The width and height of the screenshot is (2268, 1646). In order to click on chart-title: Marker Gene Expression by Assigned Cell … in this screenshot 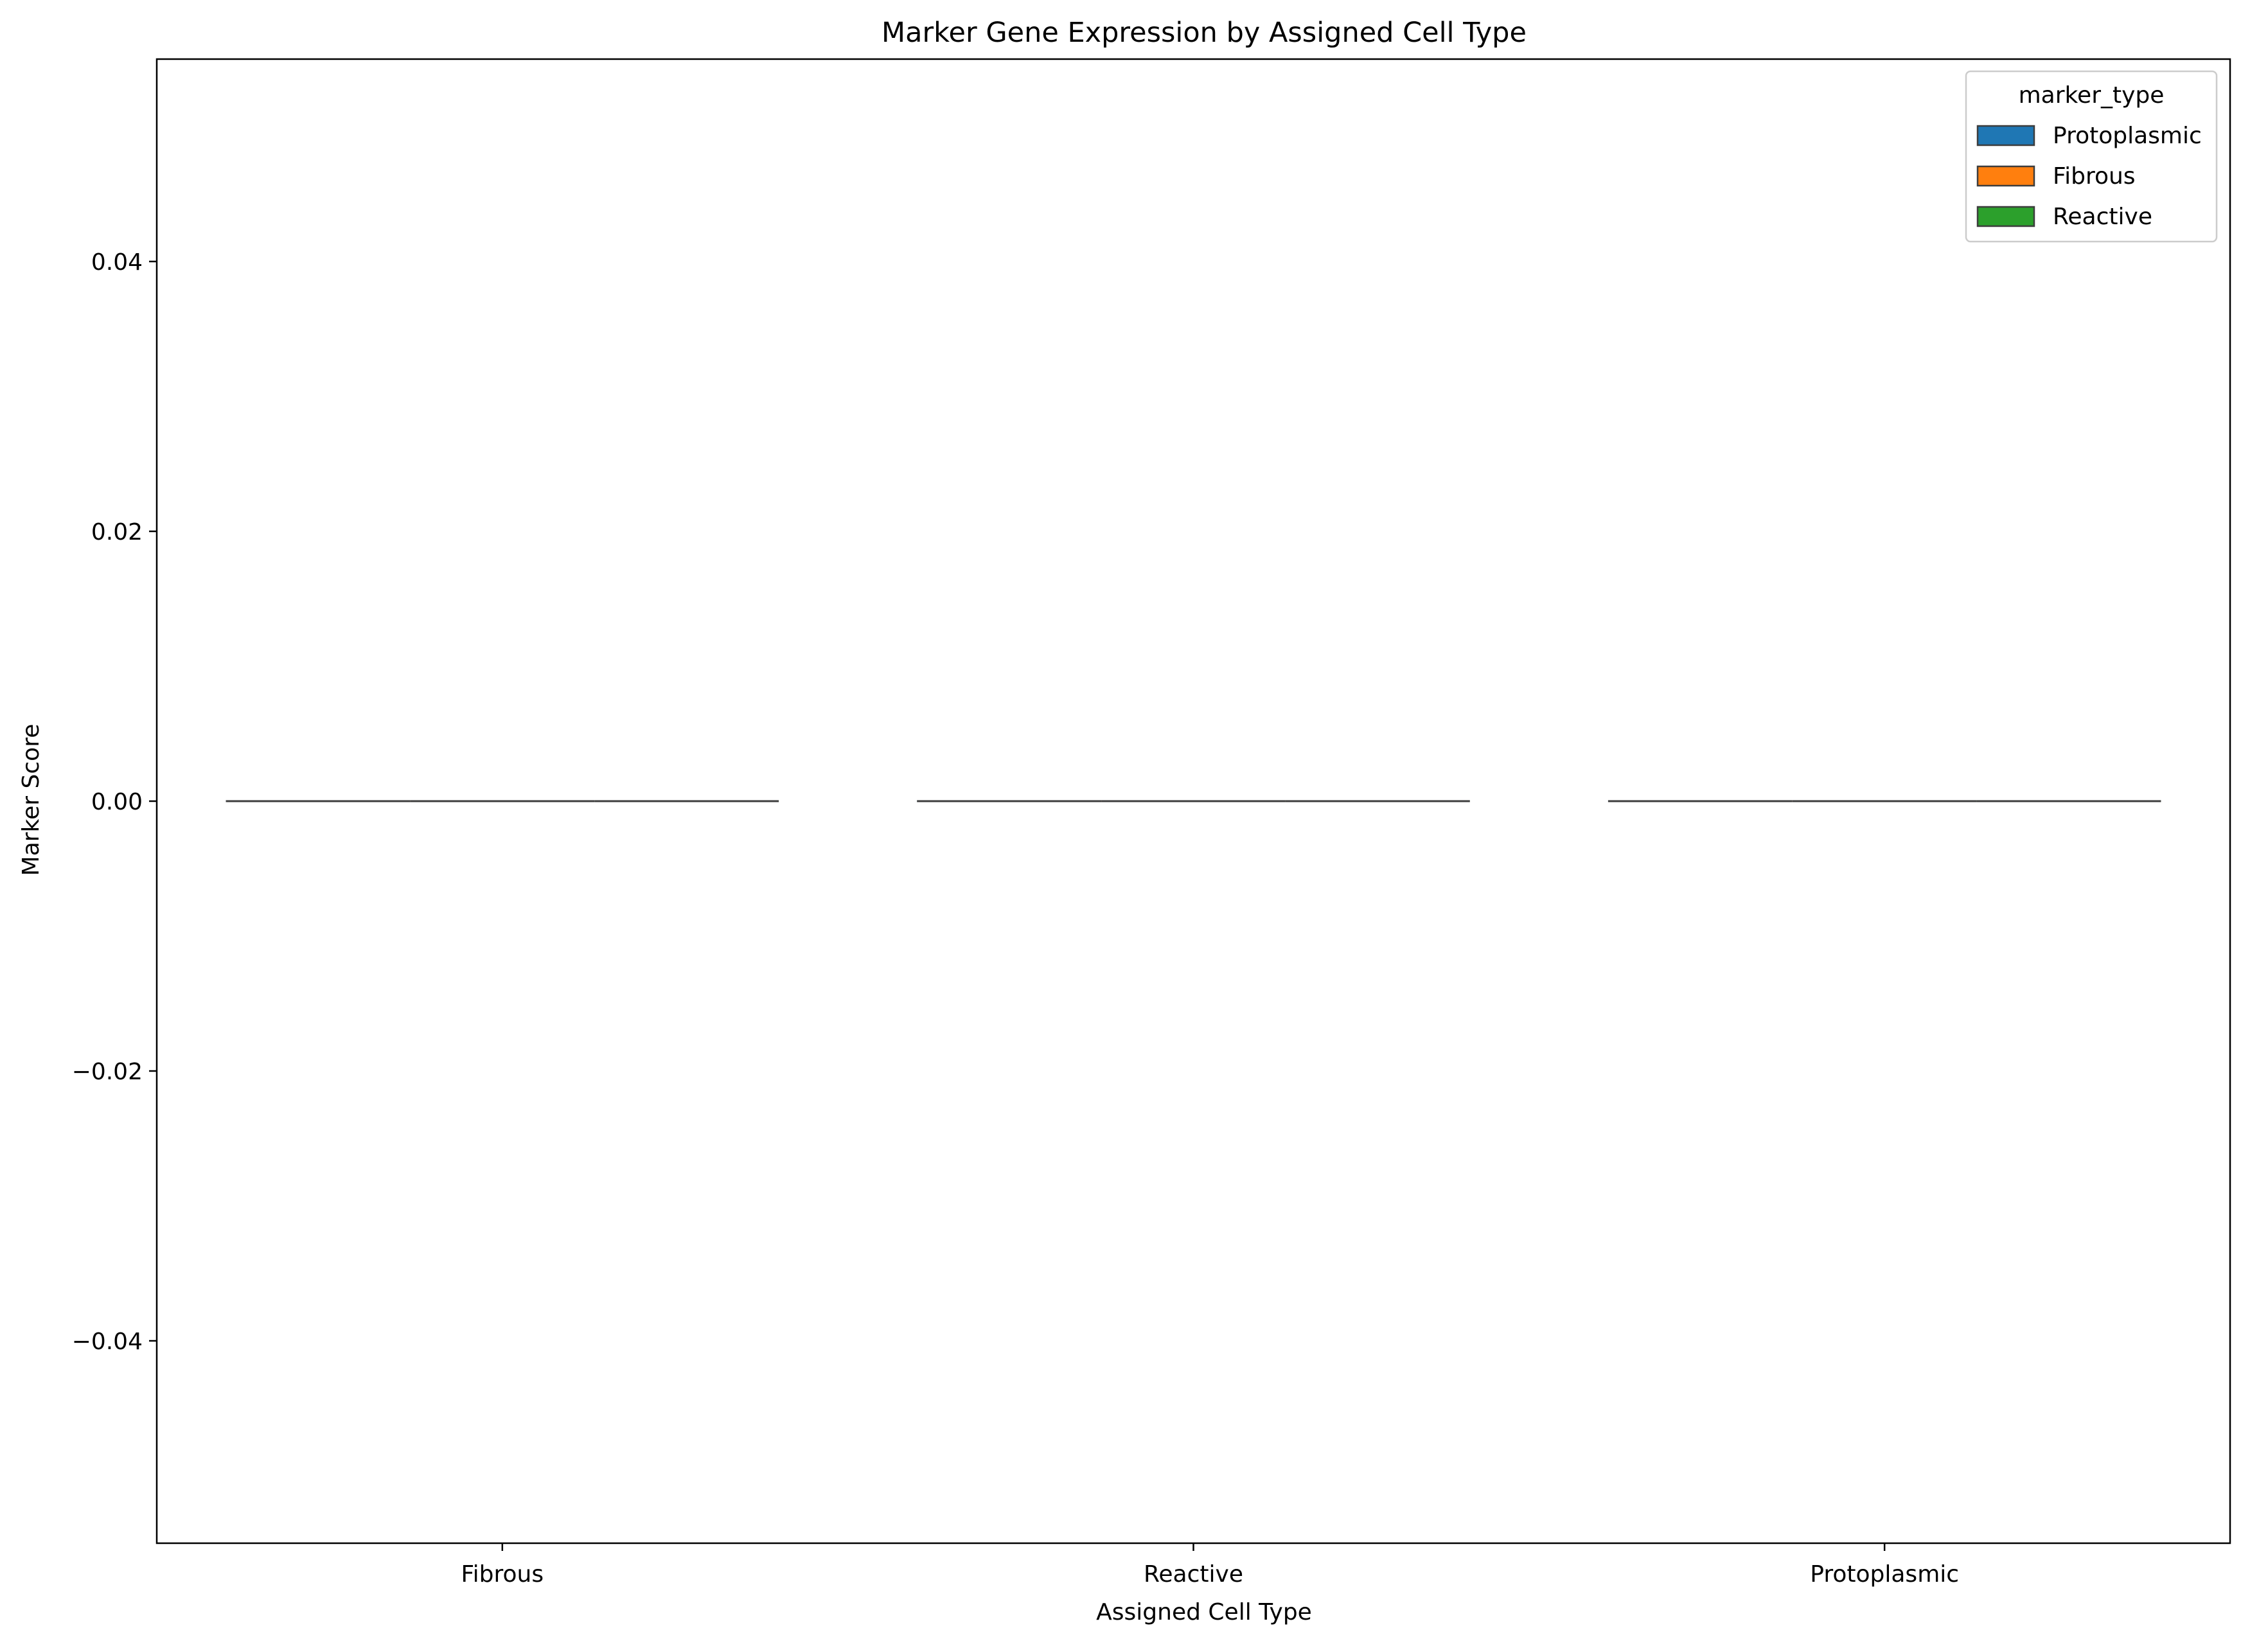, I will do `click(1204, 33)`.